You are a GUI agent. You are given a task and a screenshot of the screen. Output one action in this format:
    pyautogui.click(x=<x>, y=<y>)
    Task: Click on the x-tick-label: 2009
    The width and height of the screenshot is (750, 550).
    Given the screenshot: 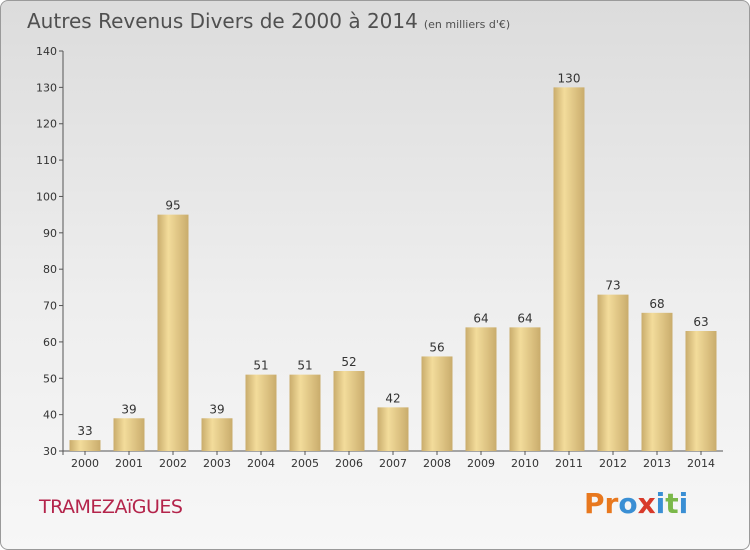 What is the action you would take?
    pyautogui.click(x=481, y=463)
    